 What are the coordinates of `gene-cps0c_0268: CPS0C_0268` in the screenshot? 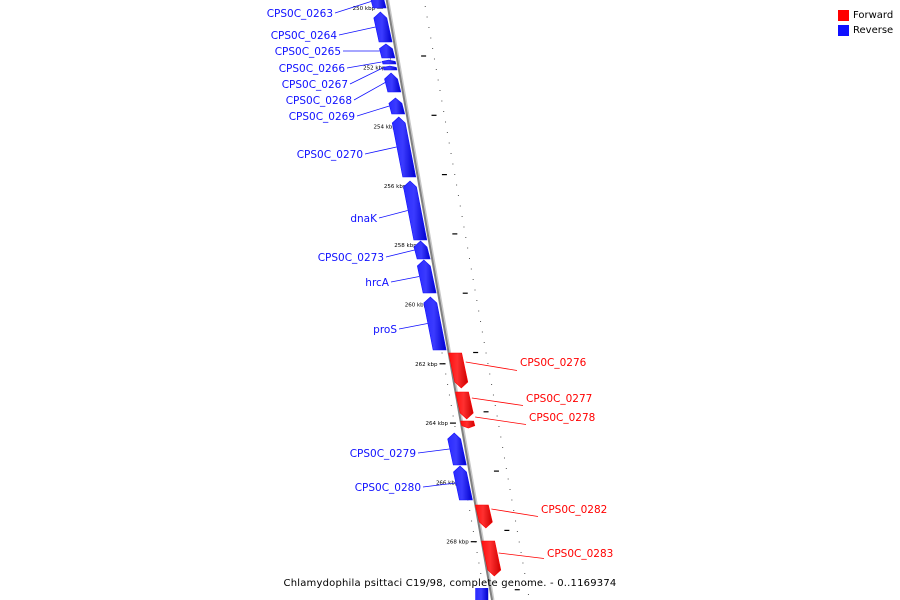 It's located at (344, 89).